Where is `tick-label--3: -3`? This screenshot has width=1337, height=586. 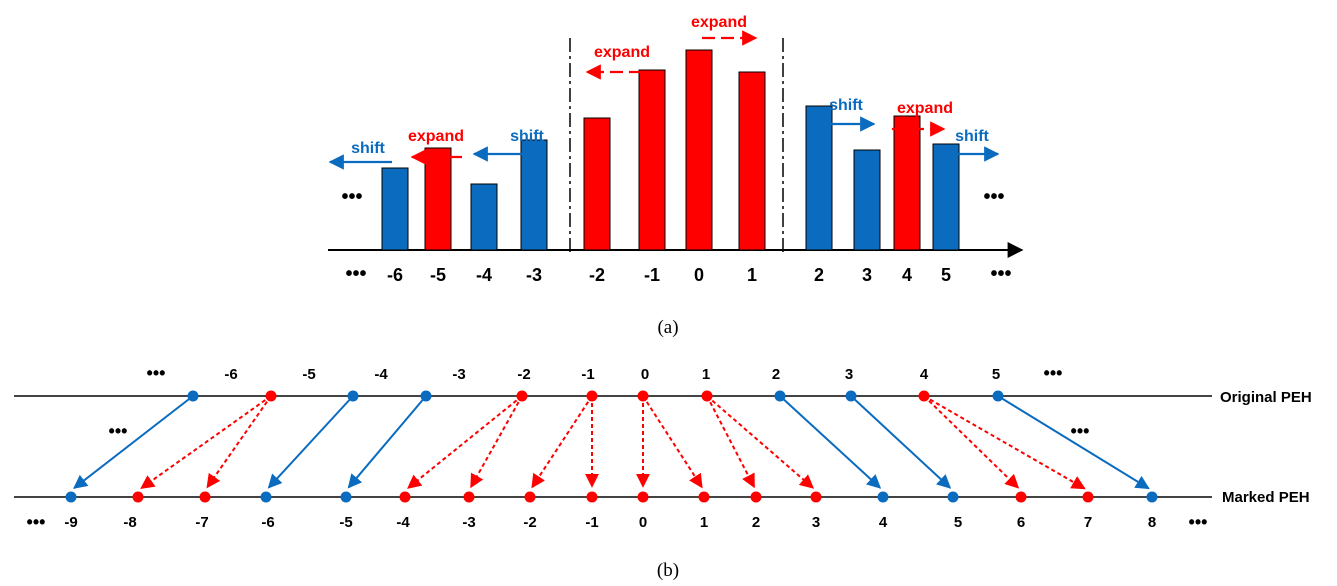 tick-label--3: -3 is located at coordinates (534, 275).